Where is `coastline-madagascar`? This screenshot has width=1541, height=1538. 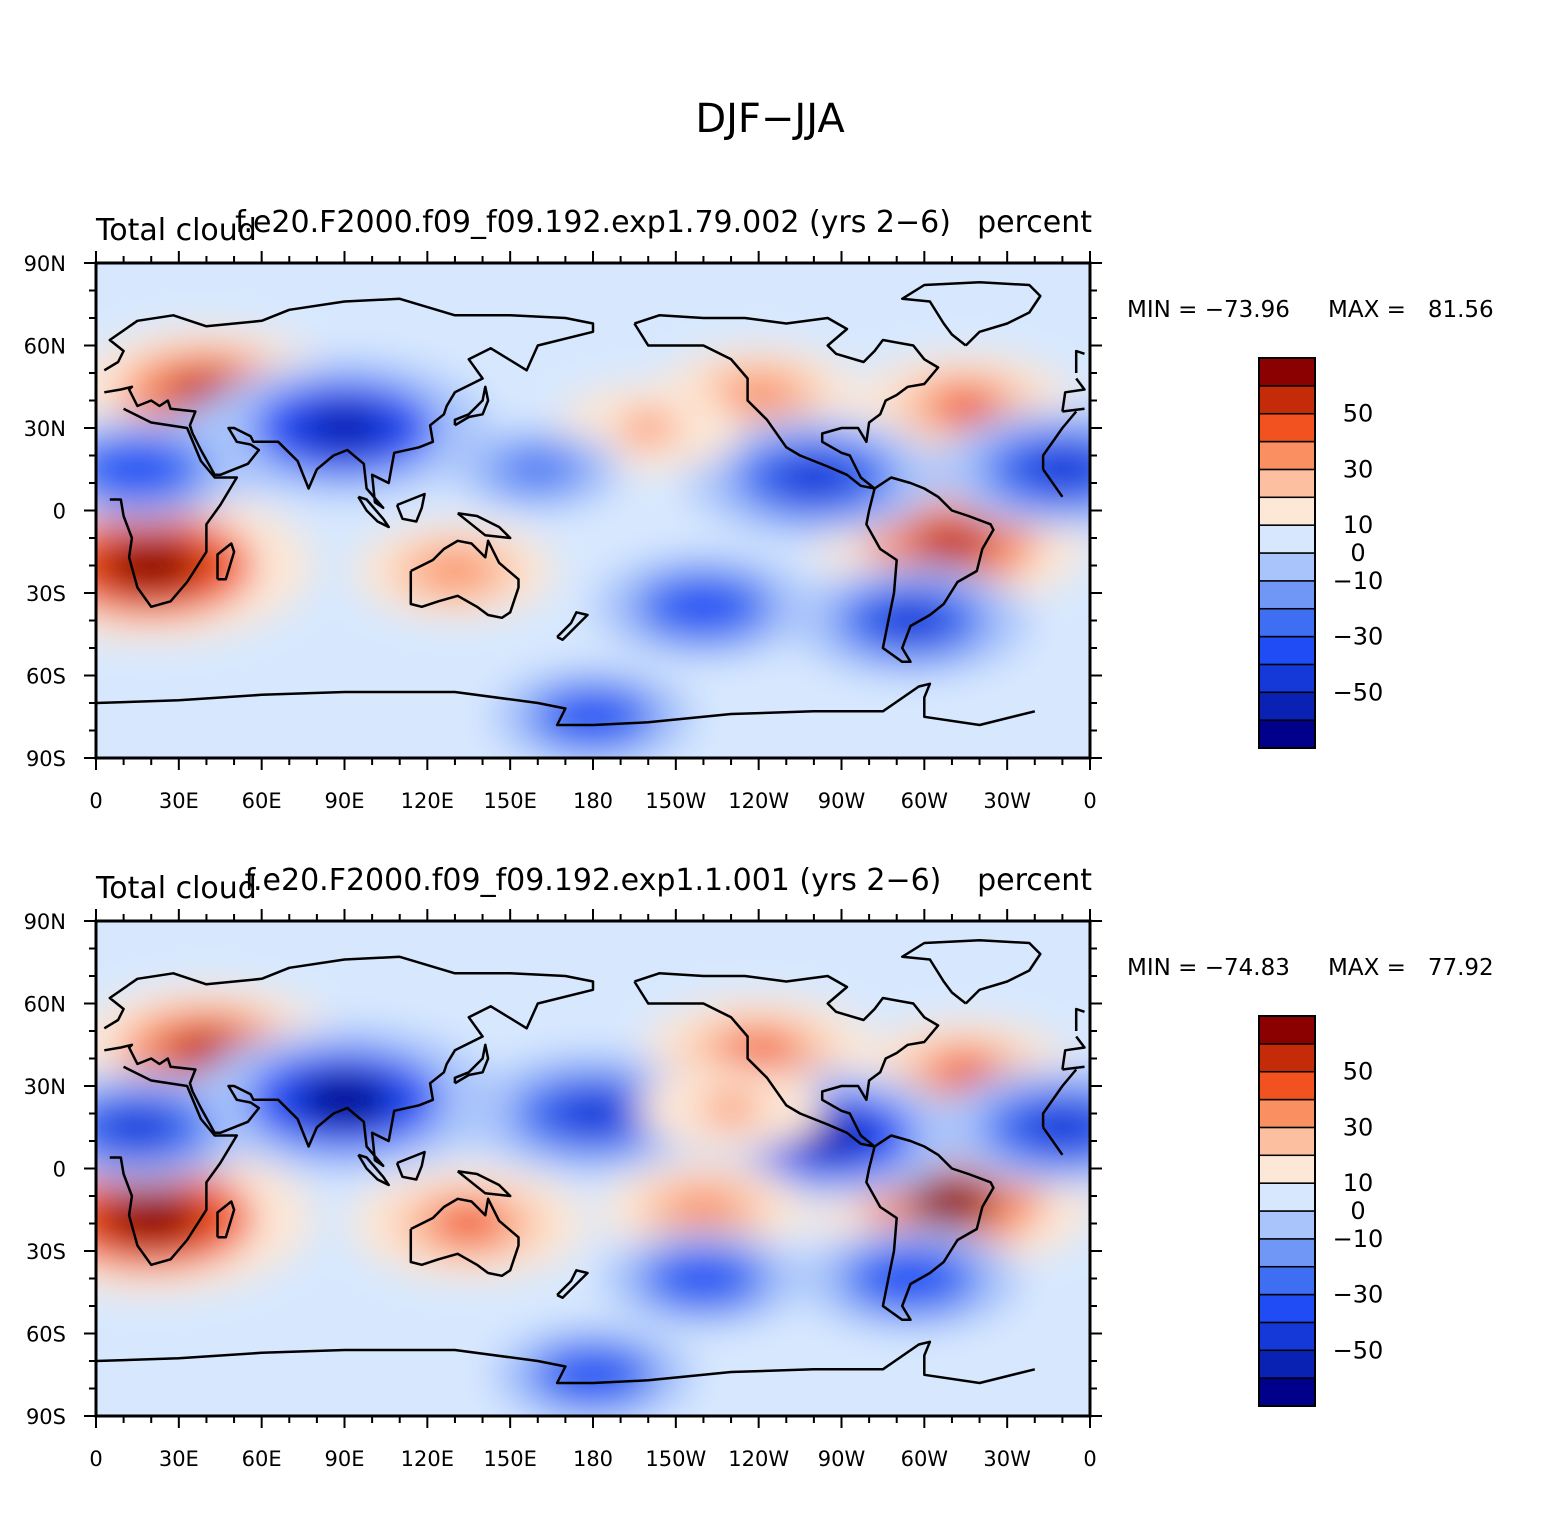
coastline-madagascar is located at coordinates (226, 561).